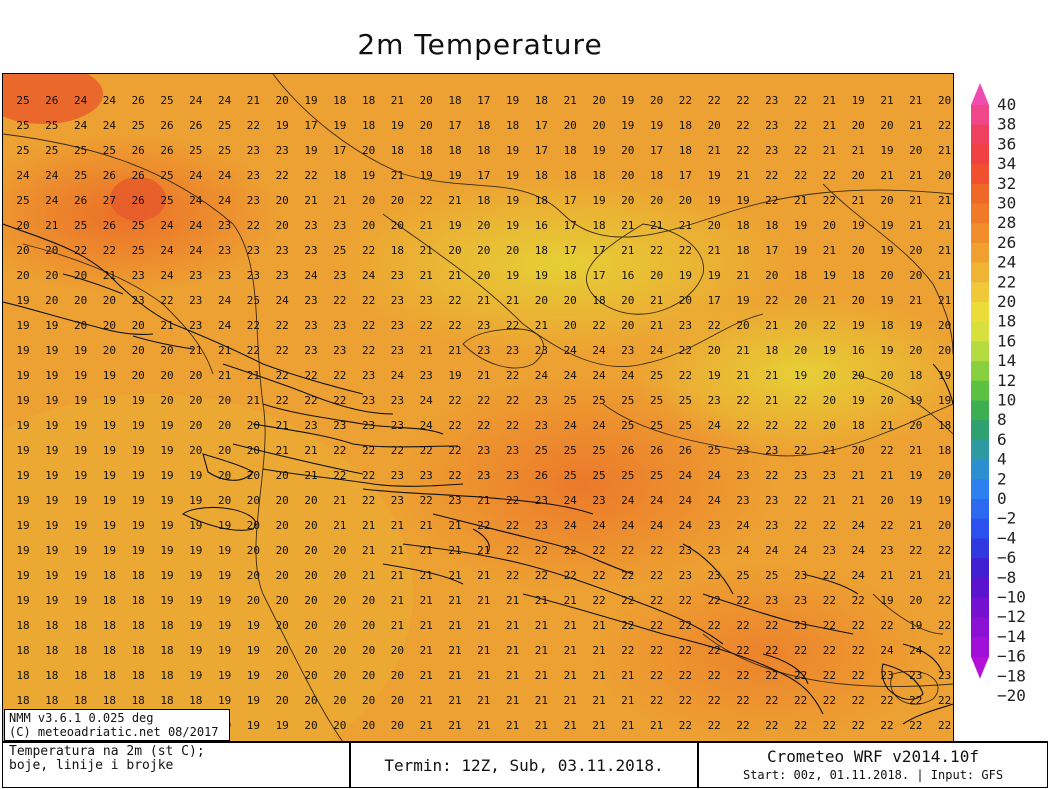  What do you see at coordinates (109, 200) in the screenshot?
I see `grid-value: 27` at bounding box center [109, 200].